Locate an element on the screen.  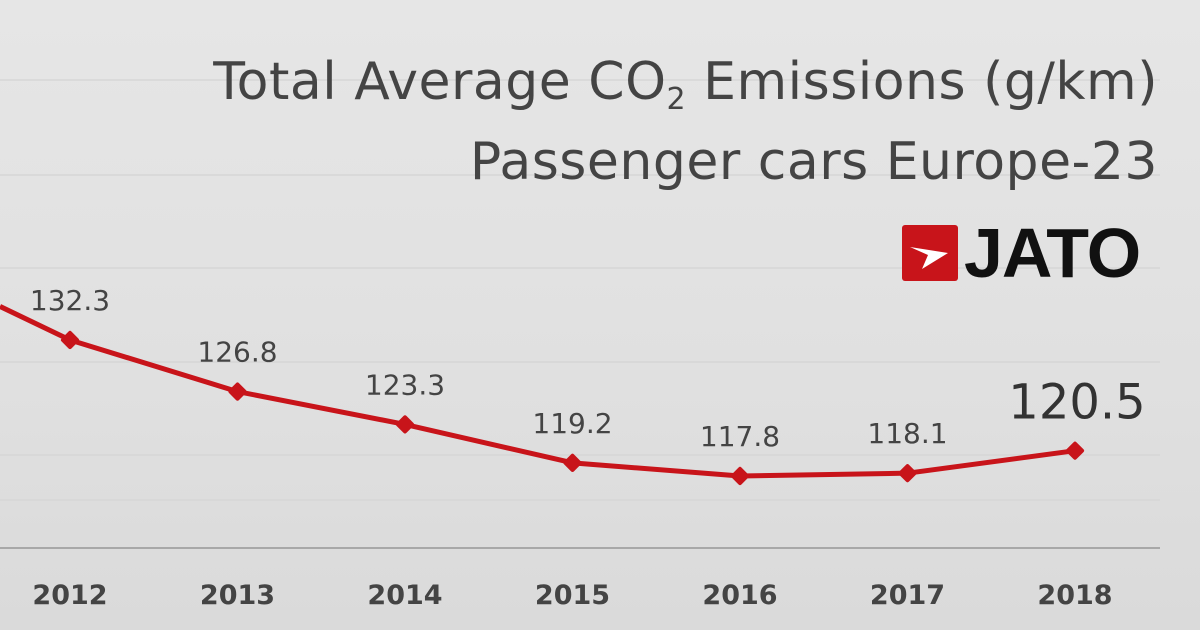
data-point-2018 is located at coordinates (1075, 450).